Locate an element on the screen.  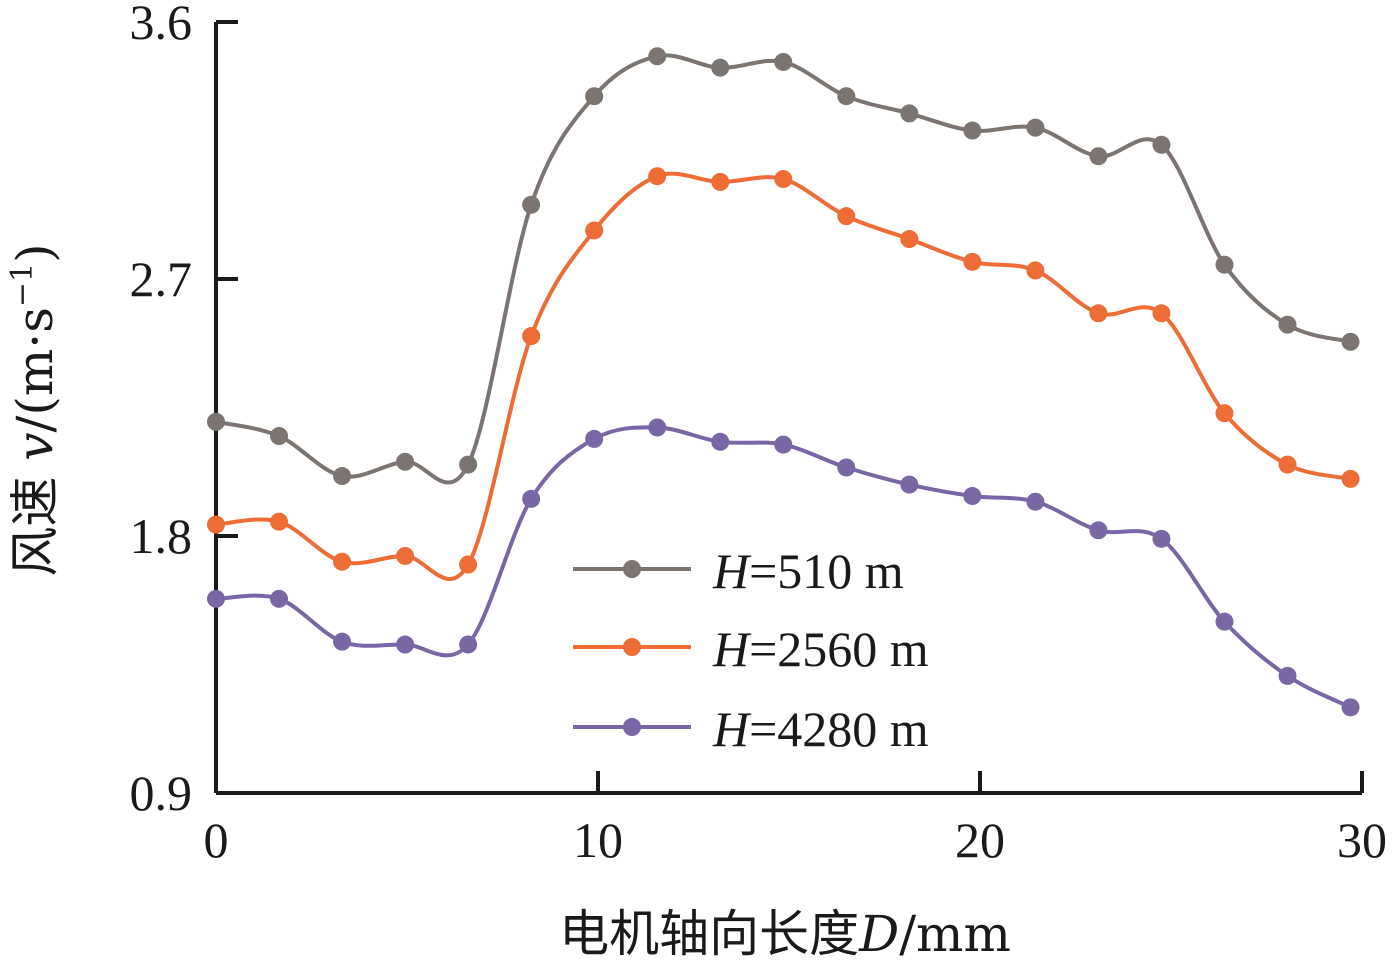
legend-label-2: H=4280 m is located at coordinates (820, 729).